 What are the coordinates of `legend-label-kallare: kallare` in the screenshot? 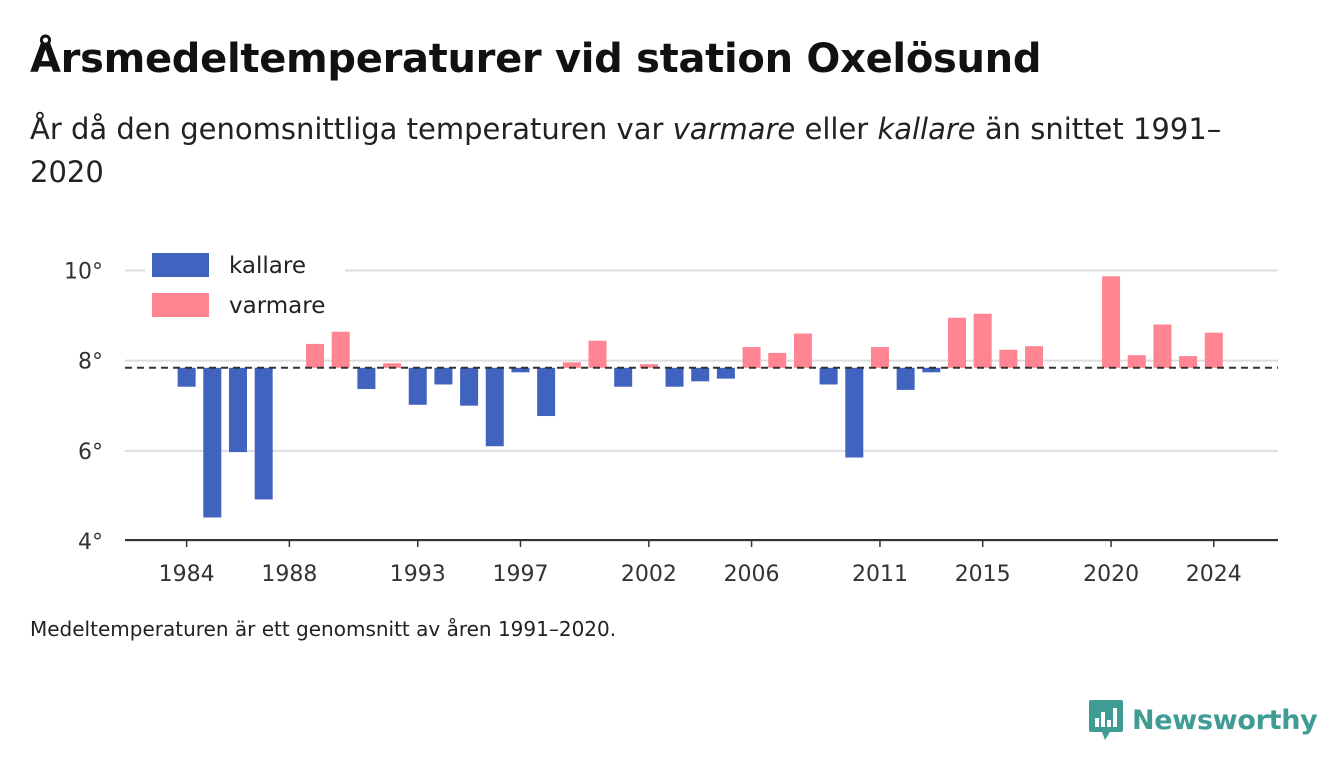 It's located at (267, 266).